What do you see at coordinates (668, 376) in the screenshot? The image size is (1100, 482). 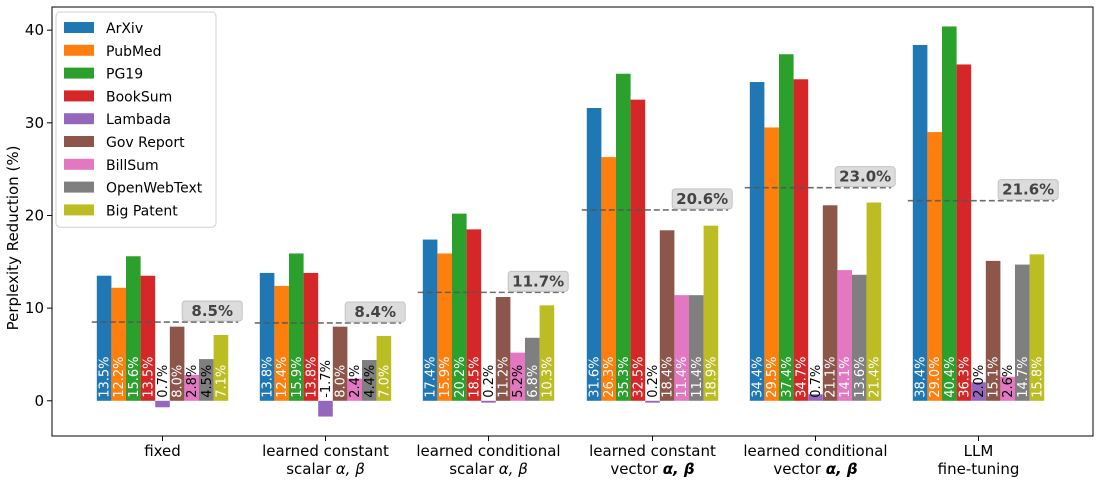 I see `bar-value-label: 18.4%` at bounding box center [668, 376].